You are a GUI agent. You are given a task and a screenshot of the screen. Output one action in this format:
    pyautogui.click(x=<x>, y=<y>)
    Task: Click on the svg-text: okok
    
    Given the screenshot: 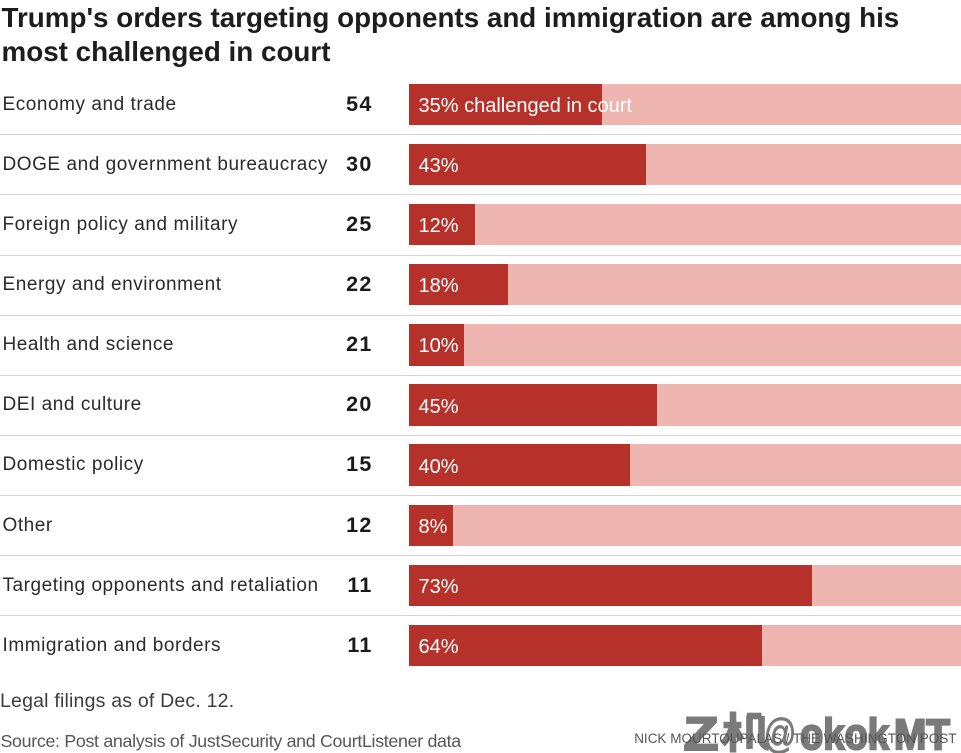 What is the action you would take?
    pyautogui.click(x=844, y=731)
    